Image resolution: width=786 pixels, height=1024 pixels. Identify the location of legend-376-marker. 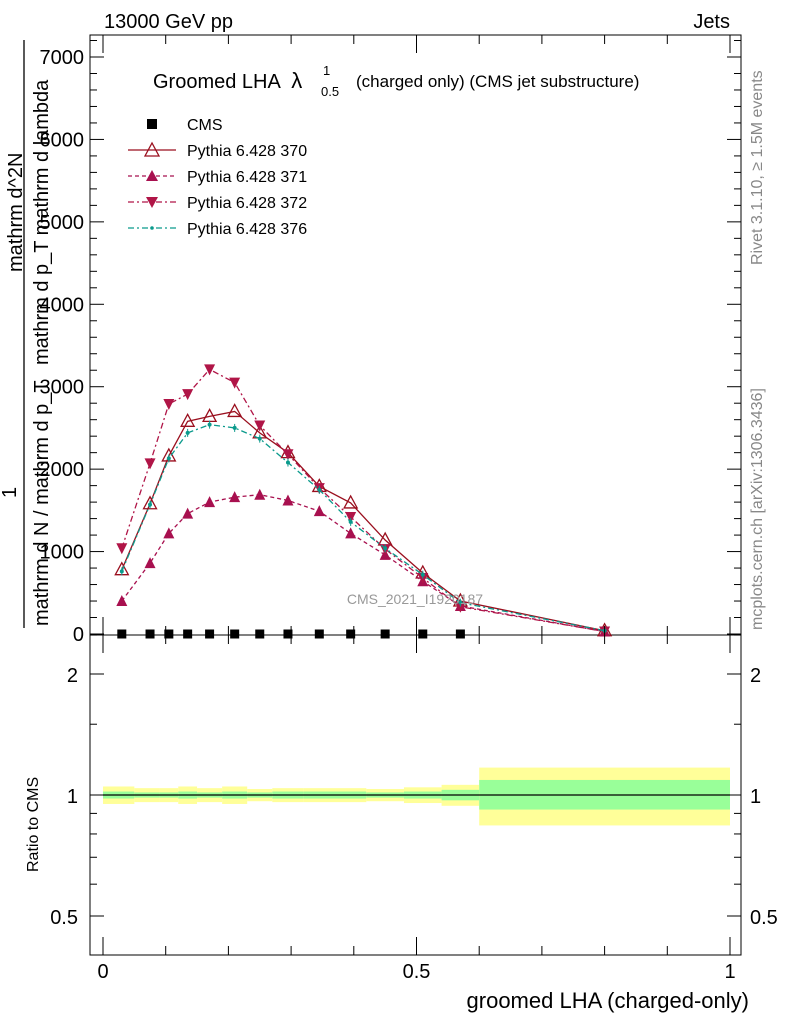
(152, 228).